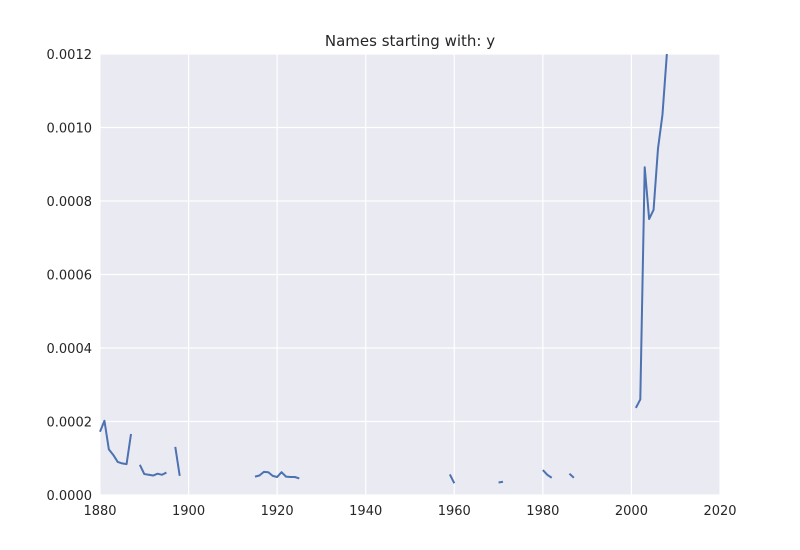  Describe the element at coordinates (719, 511) in the screenshot. I see `x-tick-label: 2020` at that location.